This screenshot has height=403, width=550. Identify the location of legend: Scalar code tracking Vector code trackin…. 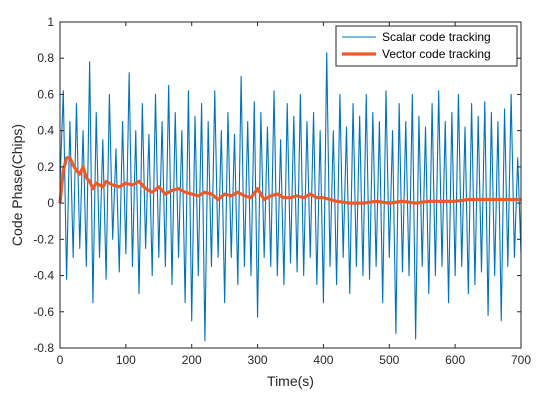
(426, 46).